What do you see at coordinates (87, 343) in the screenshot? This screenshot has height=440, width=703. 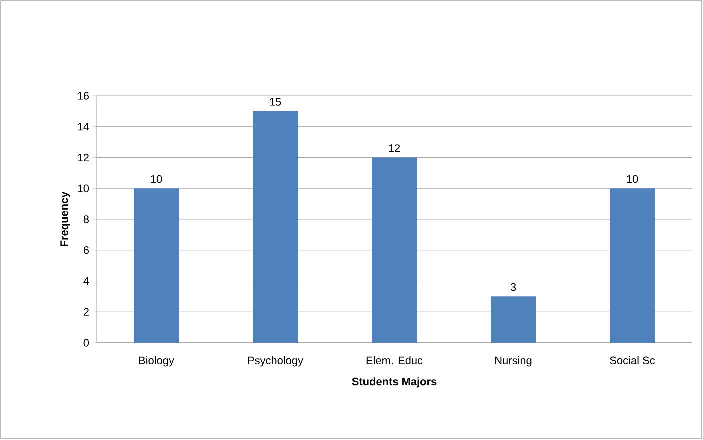 I see `y-tick-label: 0` at bounding box center [87, 343].